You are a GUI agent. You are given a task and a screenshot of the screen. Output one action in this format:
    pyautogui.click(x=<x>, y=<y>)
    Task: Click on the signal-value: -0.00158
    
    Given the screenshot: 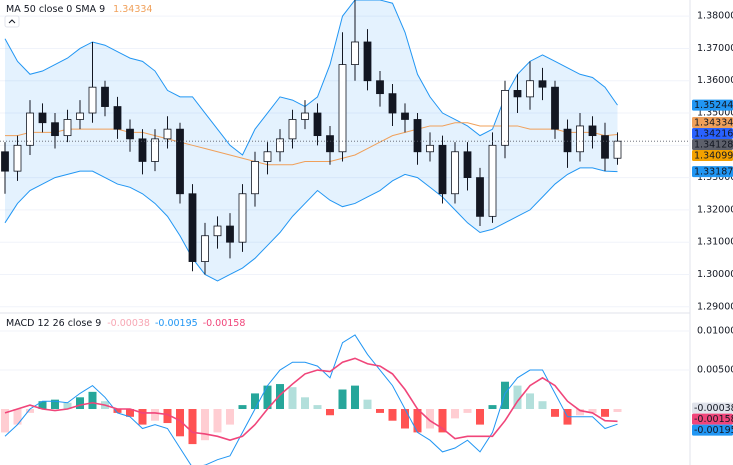 What is the action you would take?
    pyautogui.click(x=224, y=323)
    